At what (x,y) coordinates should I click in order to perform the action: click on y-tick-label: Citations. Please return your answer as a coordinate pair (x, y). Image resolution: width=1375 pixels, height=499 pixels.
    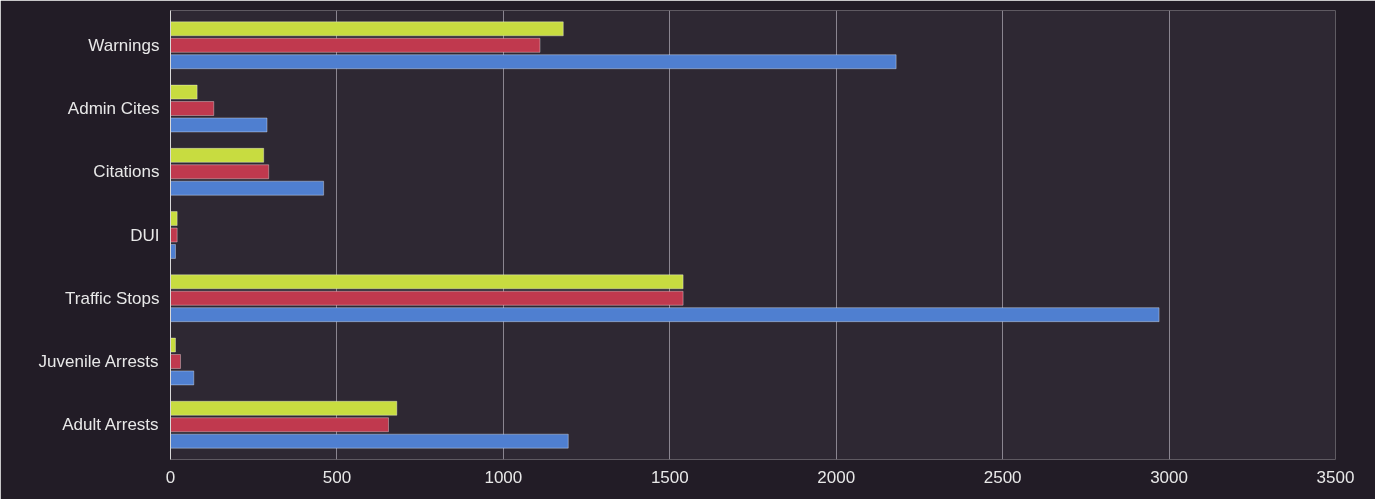
    Looking at the image, I should click on (126, 172).